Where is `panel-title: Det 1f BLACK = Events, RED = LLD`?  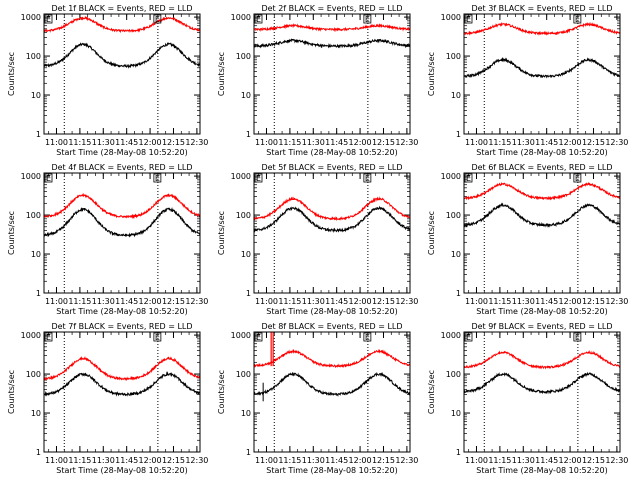
panel-title: Det 1f BLACK = Events, RED = LLD is located at coordinates (121, 8).